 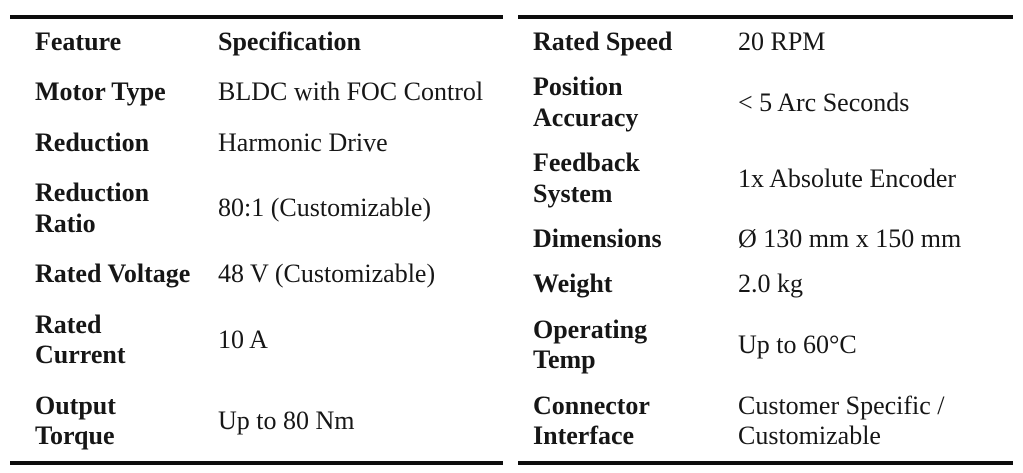 I want to click on feature-label: Reduction, so click(x=92, y=142).